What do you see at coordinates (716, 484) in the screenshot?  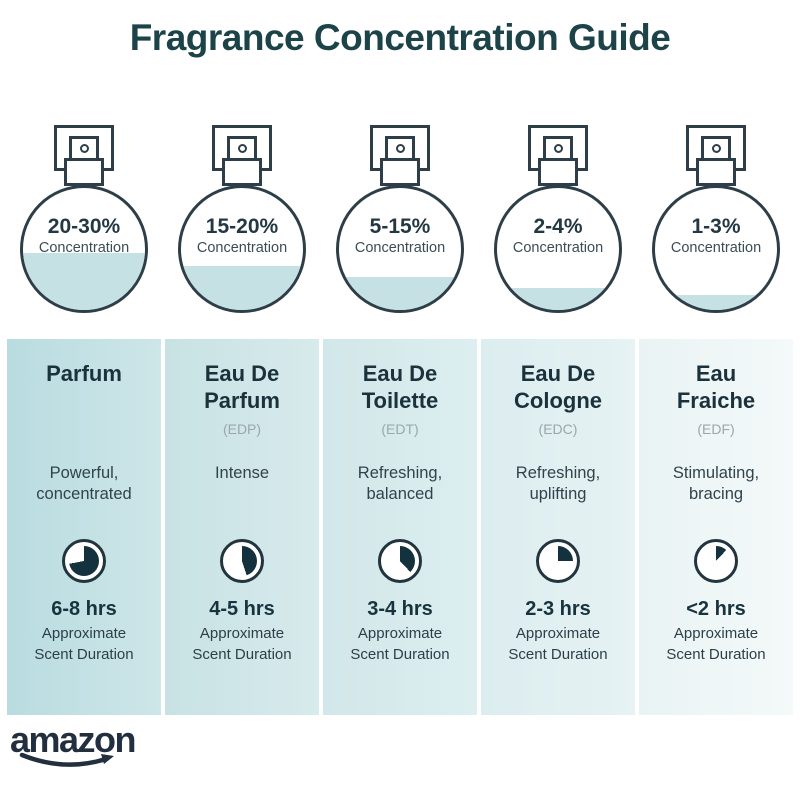 I see `fragrance-description: Stimulating, bracing` at bounding box center [716, 484].